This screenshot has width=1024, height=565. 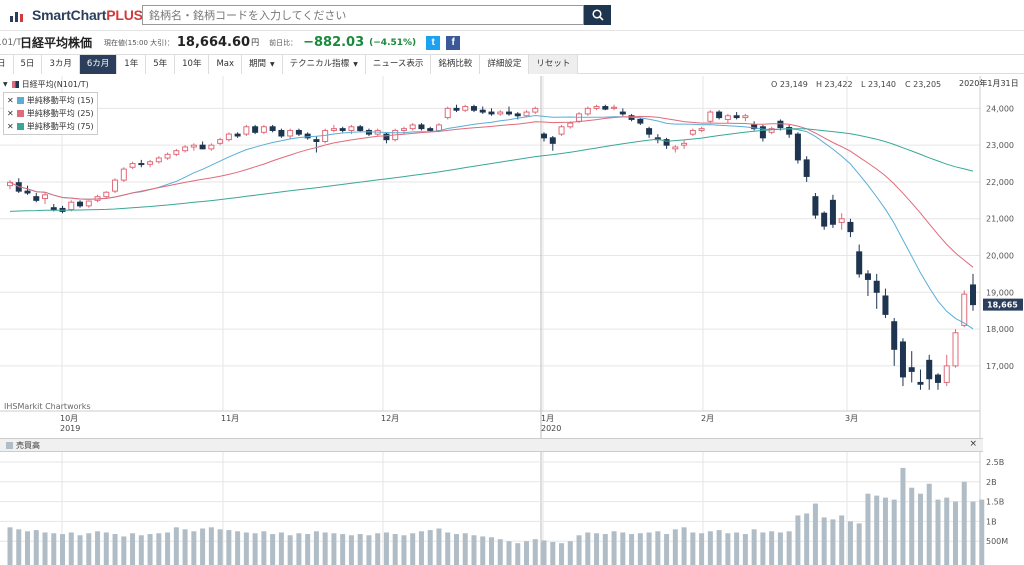 What do you see at coordinates (60, 100) in the screenshot?
I see `indicator-label: 単純移動平均 (15)` at bounding box center [60, 100].